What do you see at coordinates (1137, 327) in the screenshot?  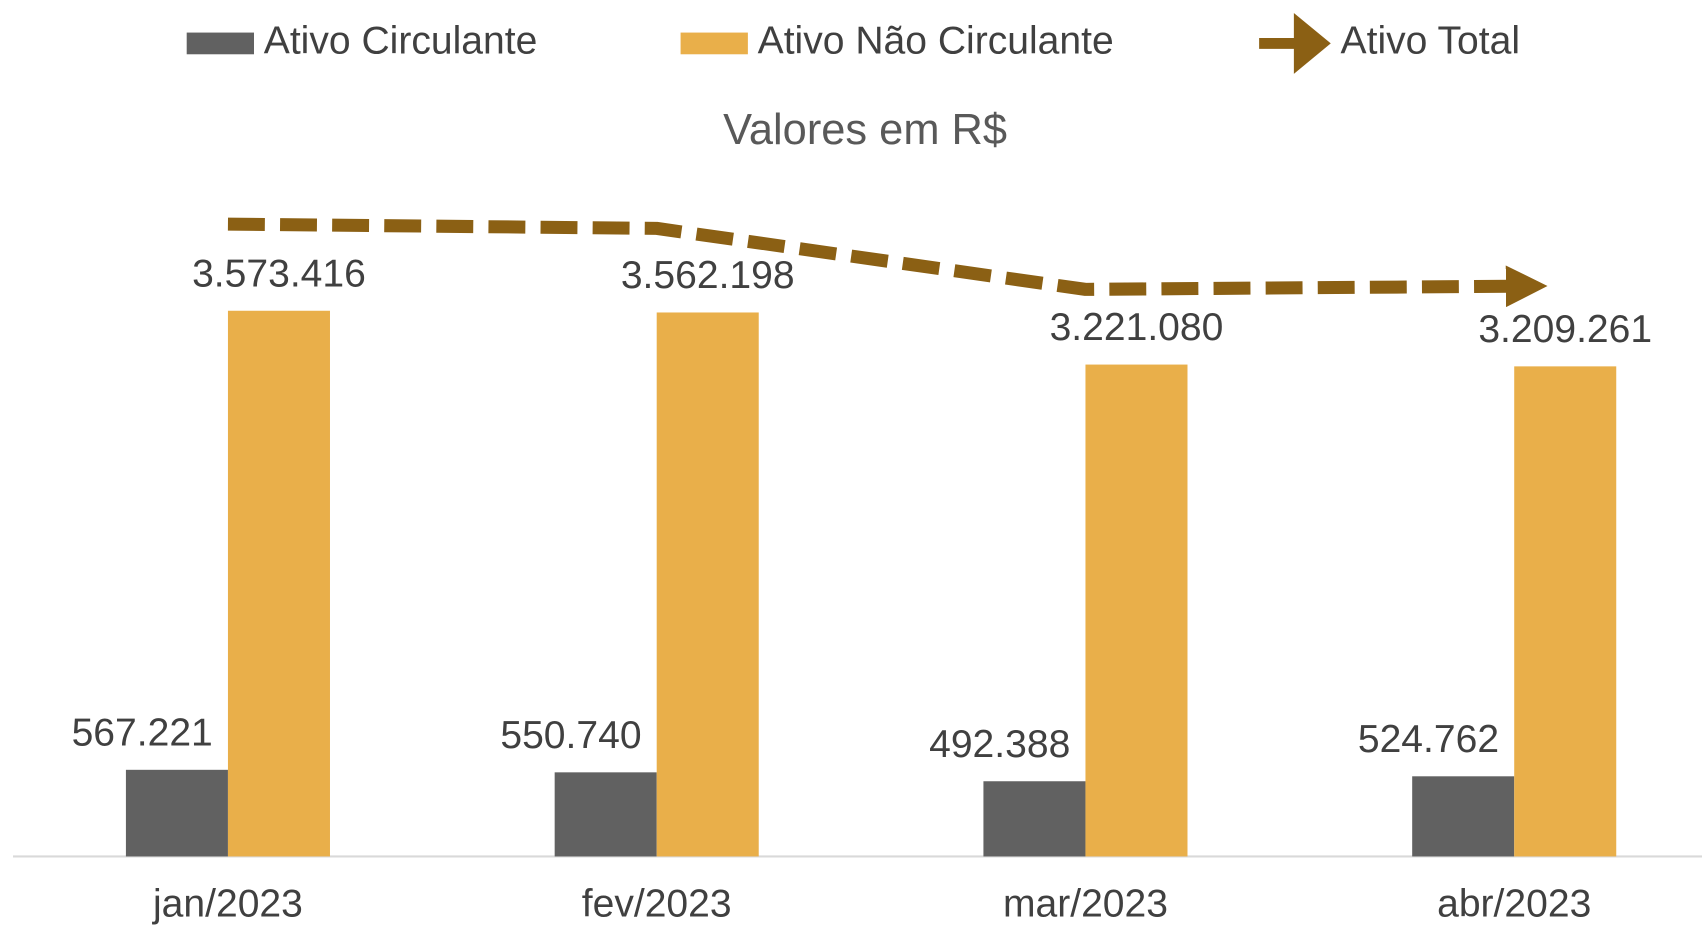 I see `data-label: 3.221.080` at bounding box center [1137, 327].